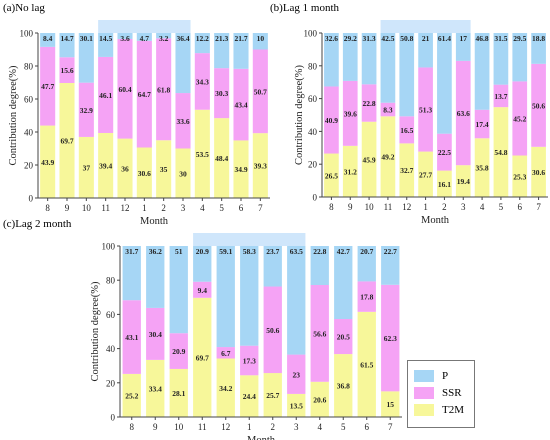 This screenshot has width=550, height=440. I want to click on a-label-t2m-7: 39.3, so click(260, 166).